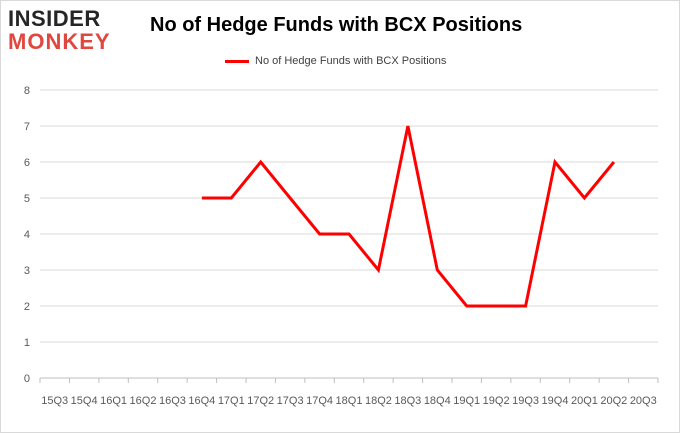 Image resolution: width=680 pixels, height=433 pixels. Describe the element at coordinates (555, 401) in the screenshot. I see `x-tick-label: 19Q4` at that location.